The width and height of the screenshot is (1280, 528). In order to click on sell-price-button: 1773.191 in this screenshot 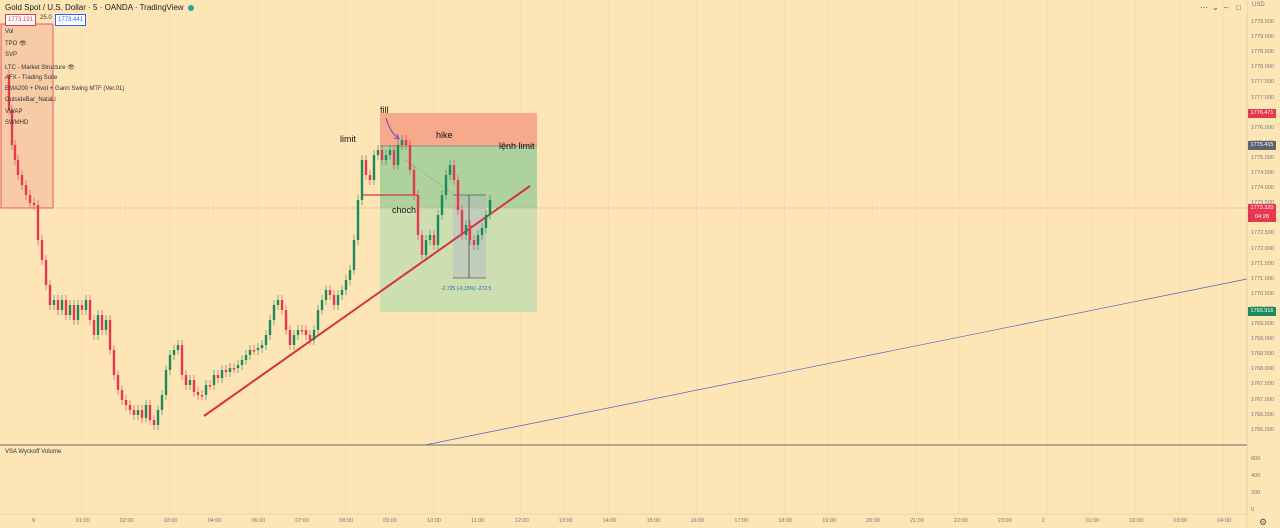, I will do `click(21, 20)`.